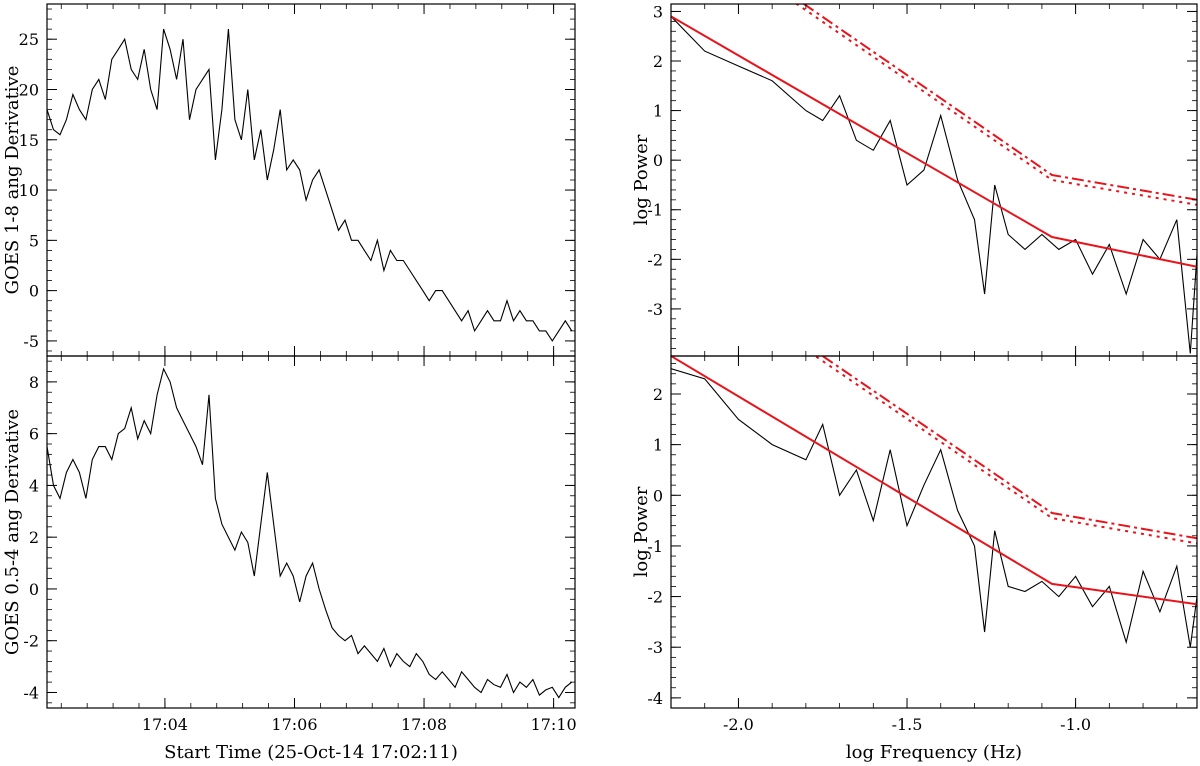 The height and width of the screenshot is (766, 1200). What do you see at coordinates (1075, 724) in the screenshot?
I see `x-tick-label: -1.0` at bounding box center [1075, 724].